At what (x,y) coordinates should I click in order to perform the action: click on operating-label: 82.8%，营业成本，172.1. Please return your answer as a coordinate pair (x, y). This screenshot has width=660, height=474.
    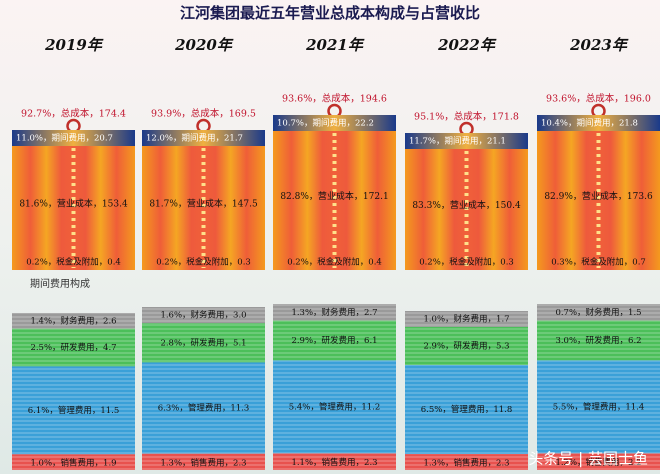
    Looking at the image, I should click on (334, 196).